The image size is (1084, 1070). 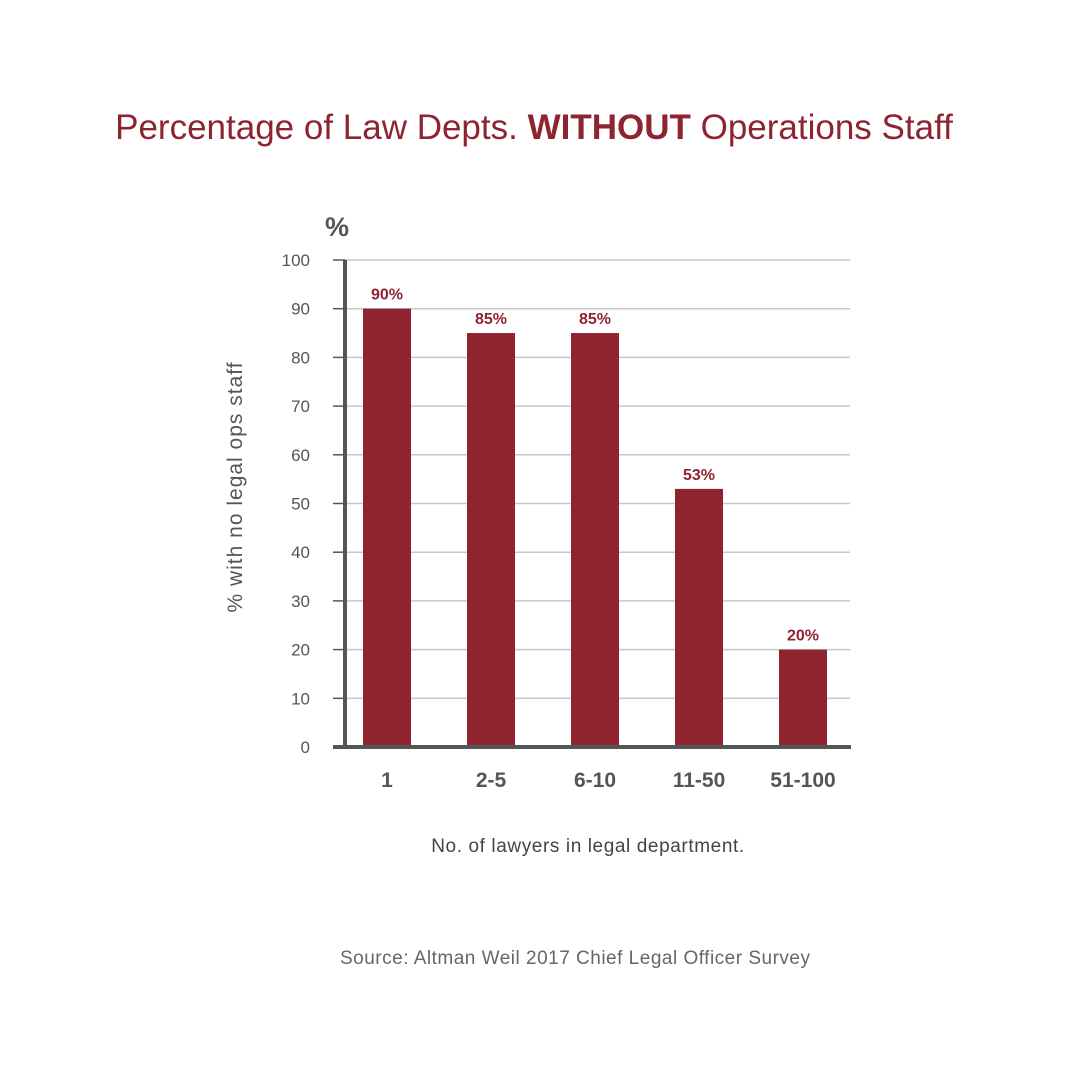 What do you see at coordinates (588, 846) in the screenshot?
I see `x-axis-title: No. of lawyers in legal department.` at bounding box center [588, 846].